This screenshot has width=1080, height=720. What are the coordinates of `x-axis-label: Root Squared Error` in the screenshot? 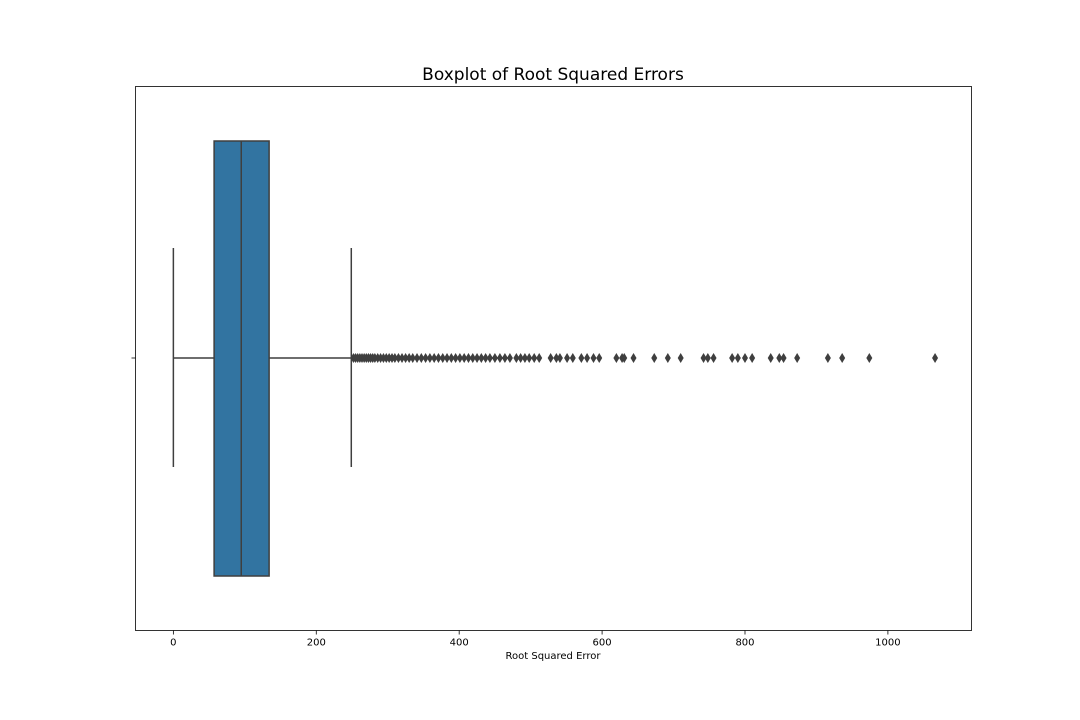 It's located at (554, 656).